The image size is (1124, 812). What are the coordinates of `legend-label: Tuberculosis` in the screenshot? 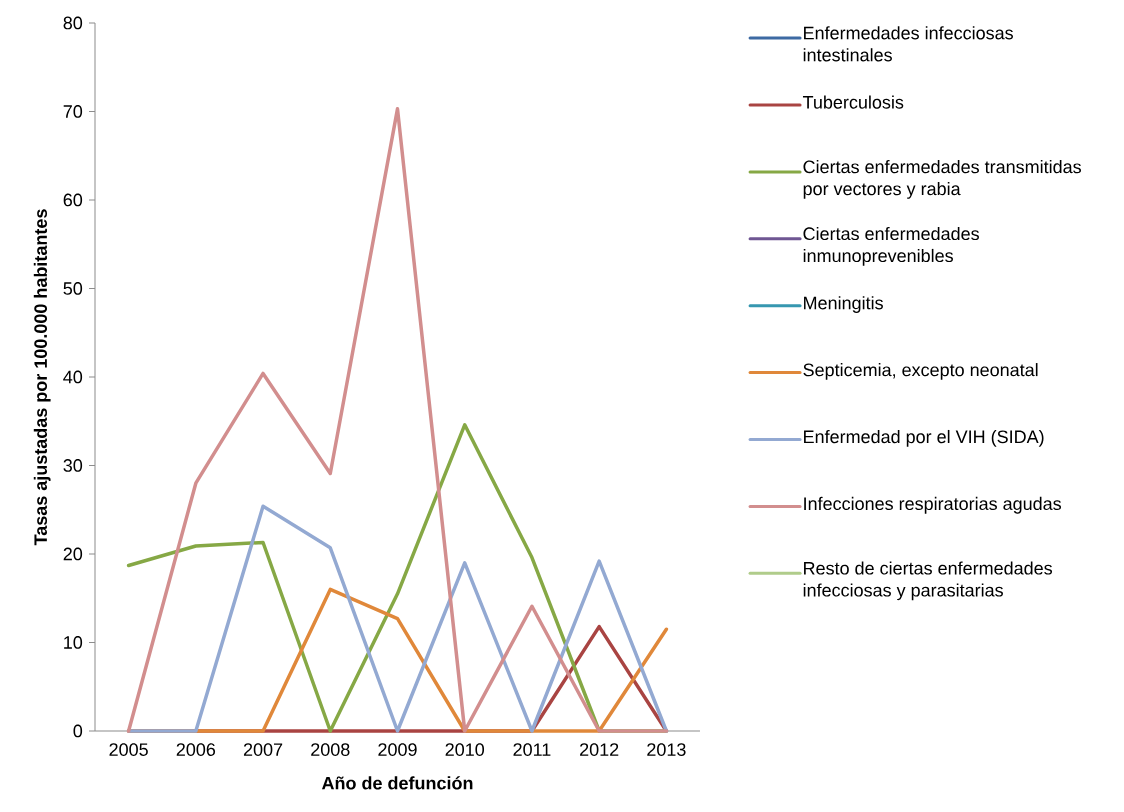 It's located at (853, 102).